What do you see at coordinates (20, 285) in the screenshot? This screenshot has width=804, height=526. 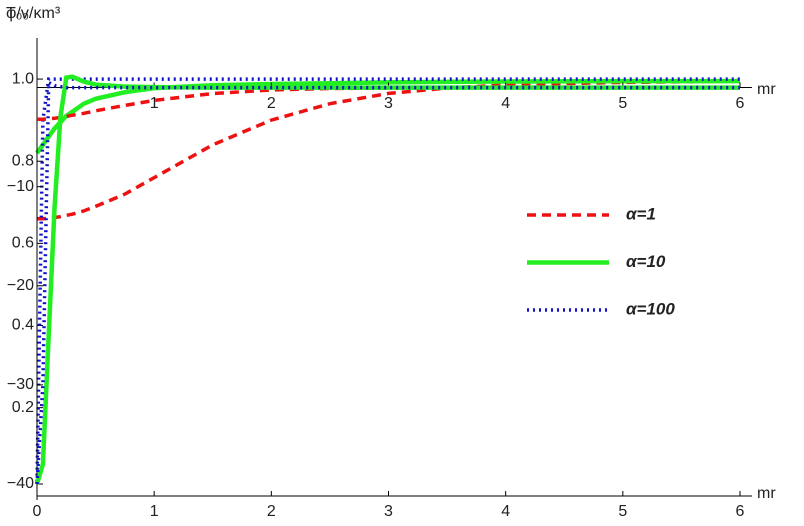 I see `y-tick-label: −20` at bounding box center [20, 285].